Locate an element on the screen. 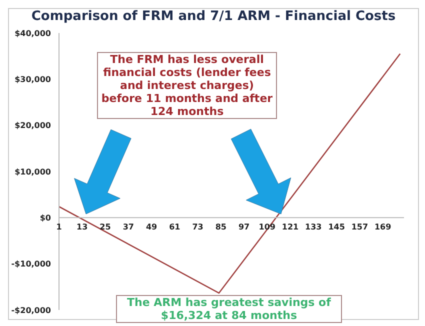 The width and height of the screenshot is (425, 326). x-tick-label: 1 is located at coordinates (59, 227).